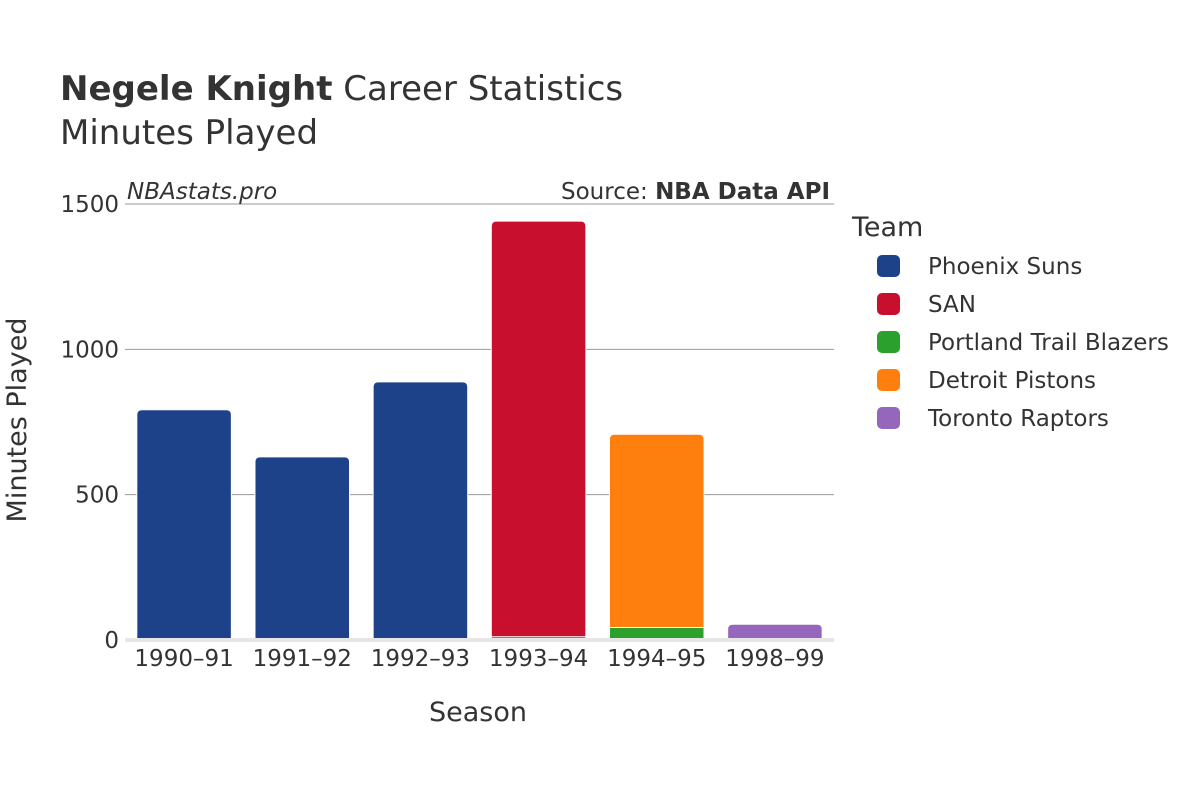 This screenshot has width=1200, height=800. I want to click on x-tick-label: 1991–92, so click(302, 659).